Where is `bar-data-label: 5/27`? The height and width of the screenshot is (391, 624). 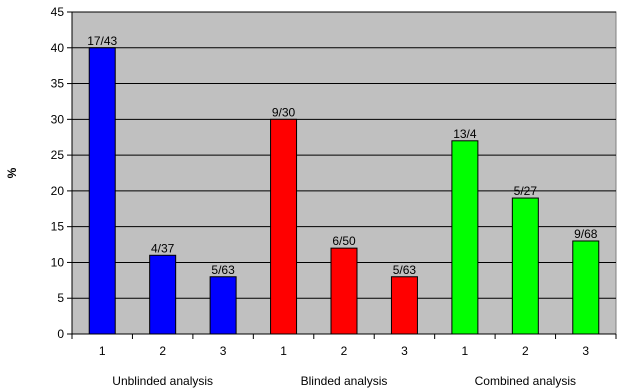 bar-data-label: 5/27 is located at coordinates (526, 191).